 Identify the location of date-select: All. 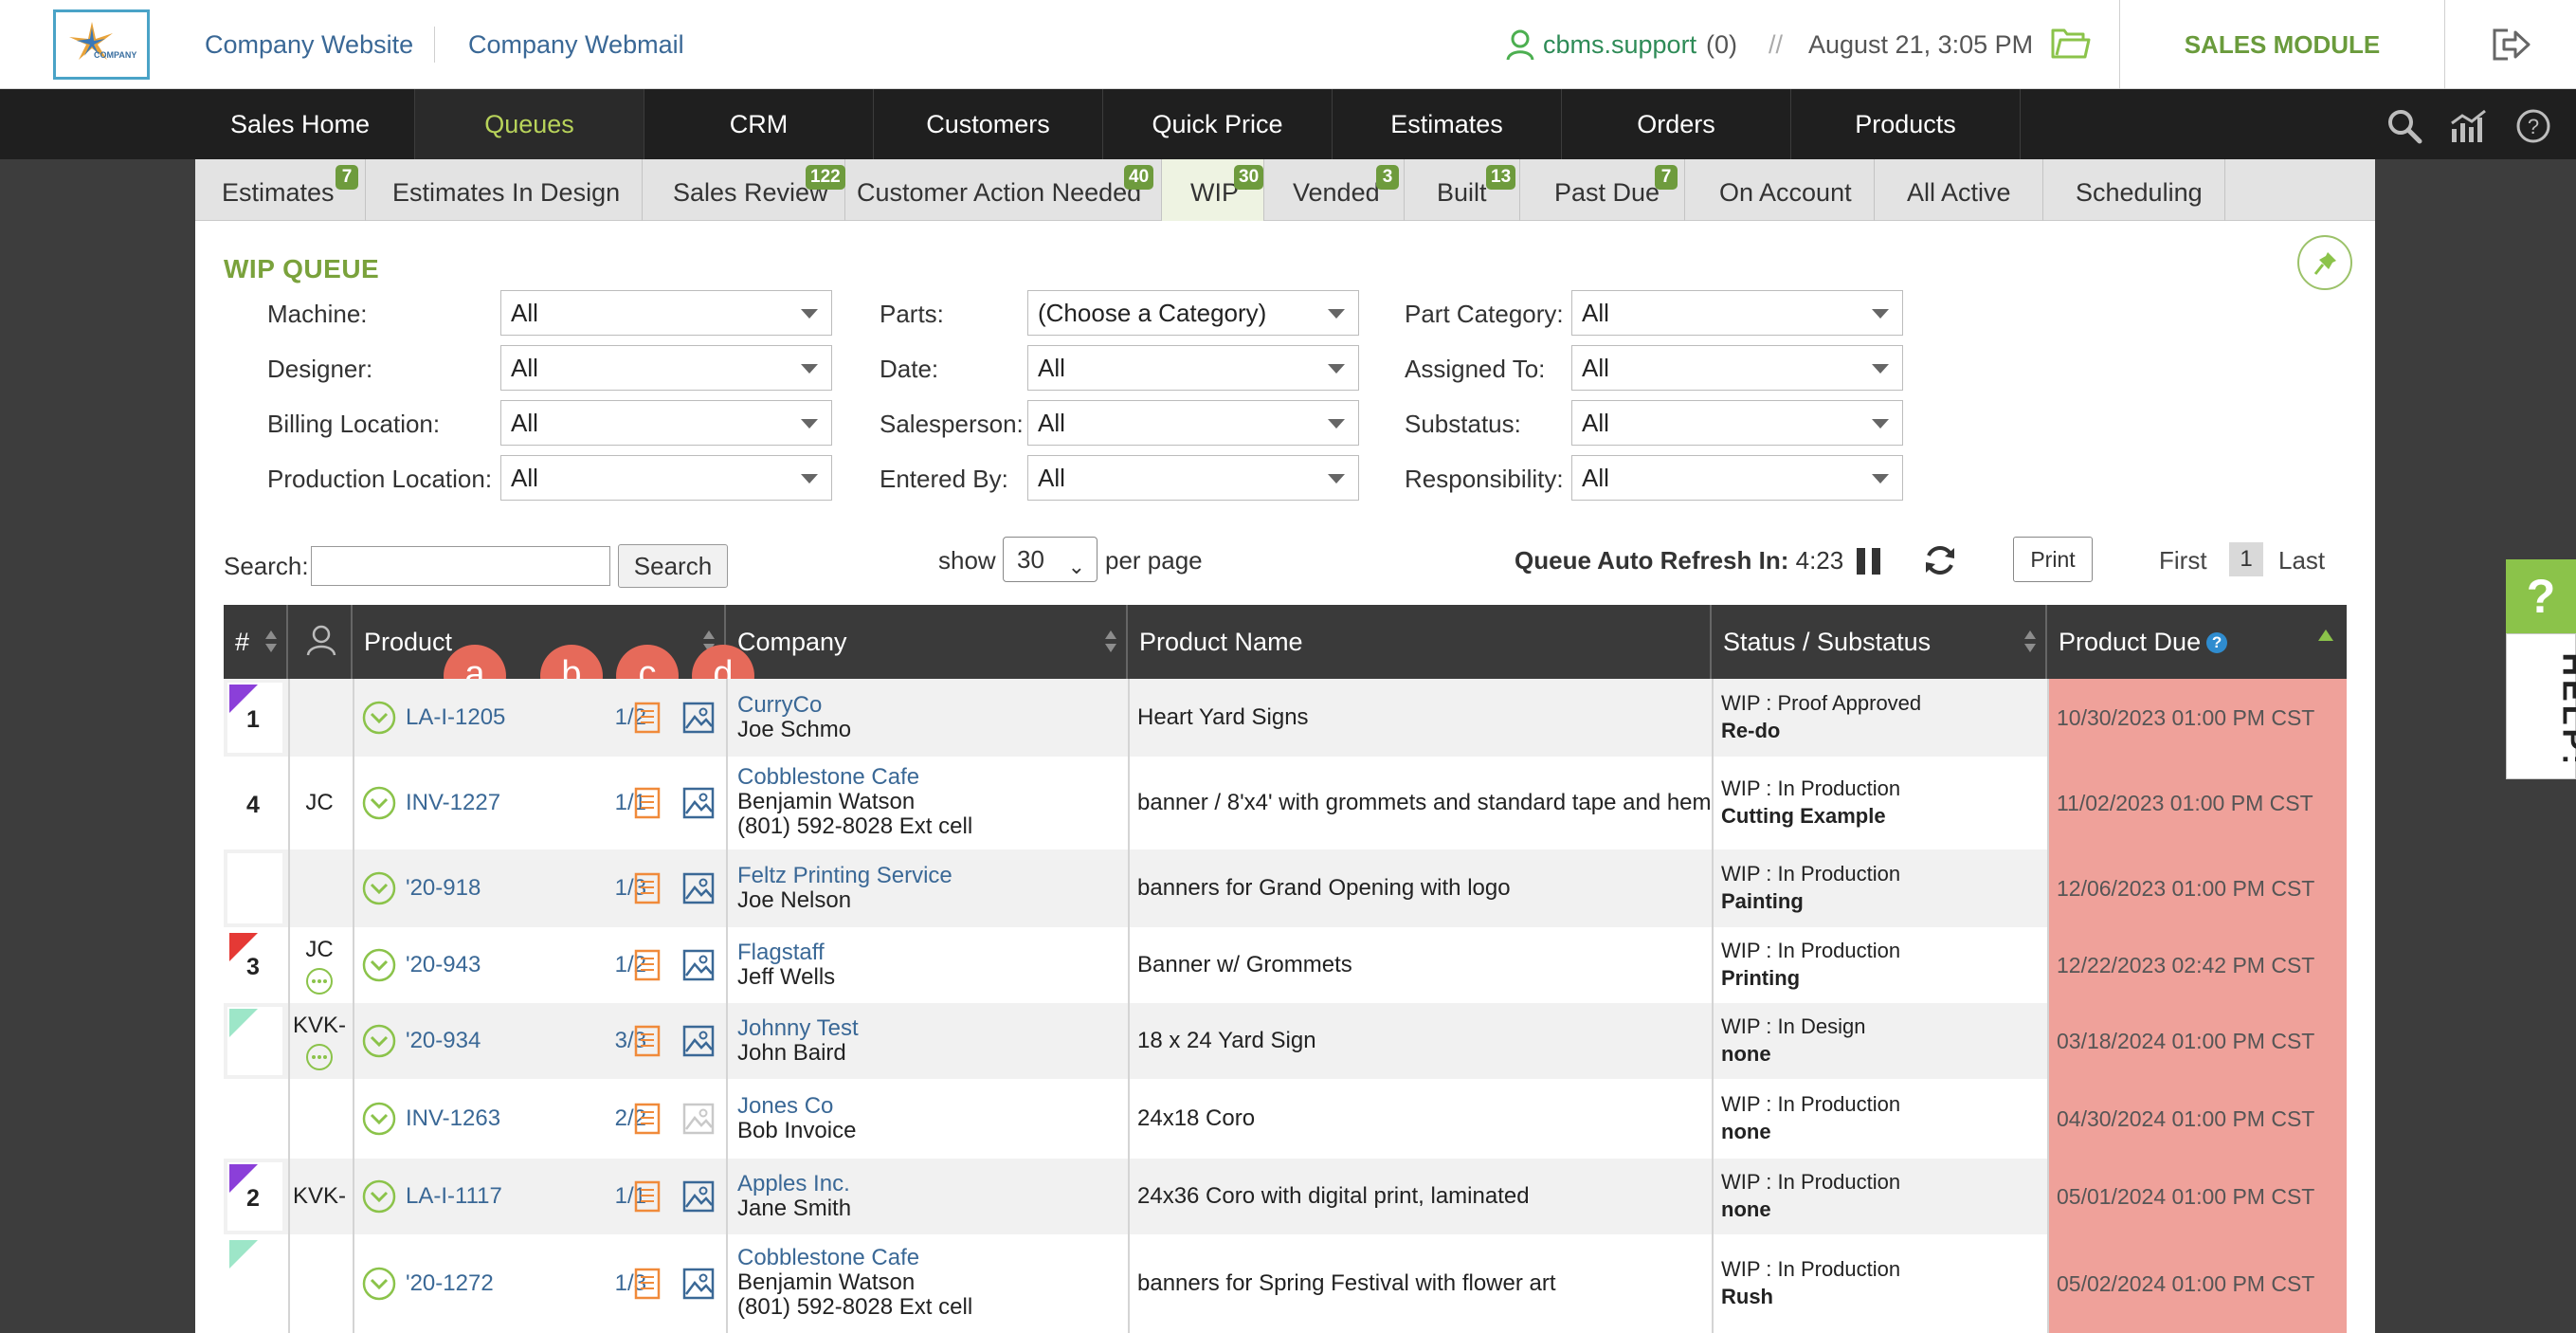
(1193, 368).